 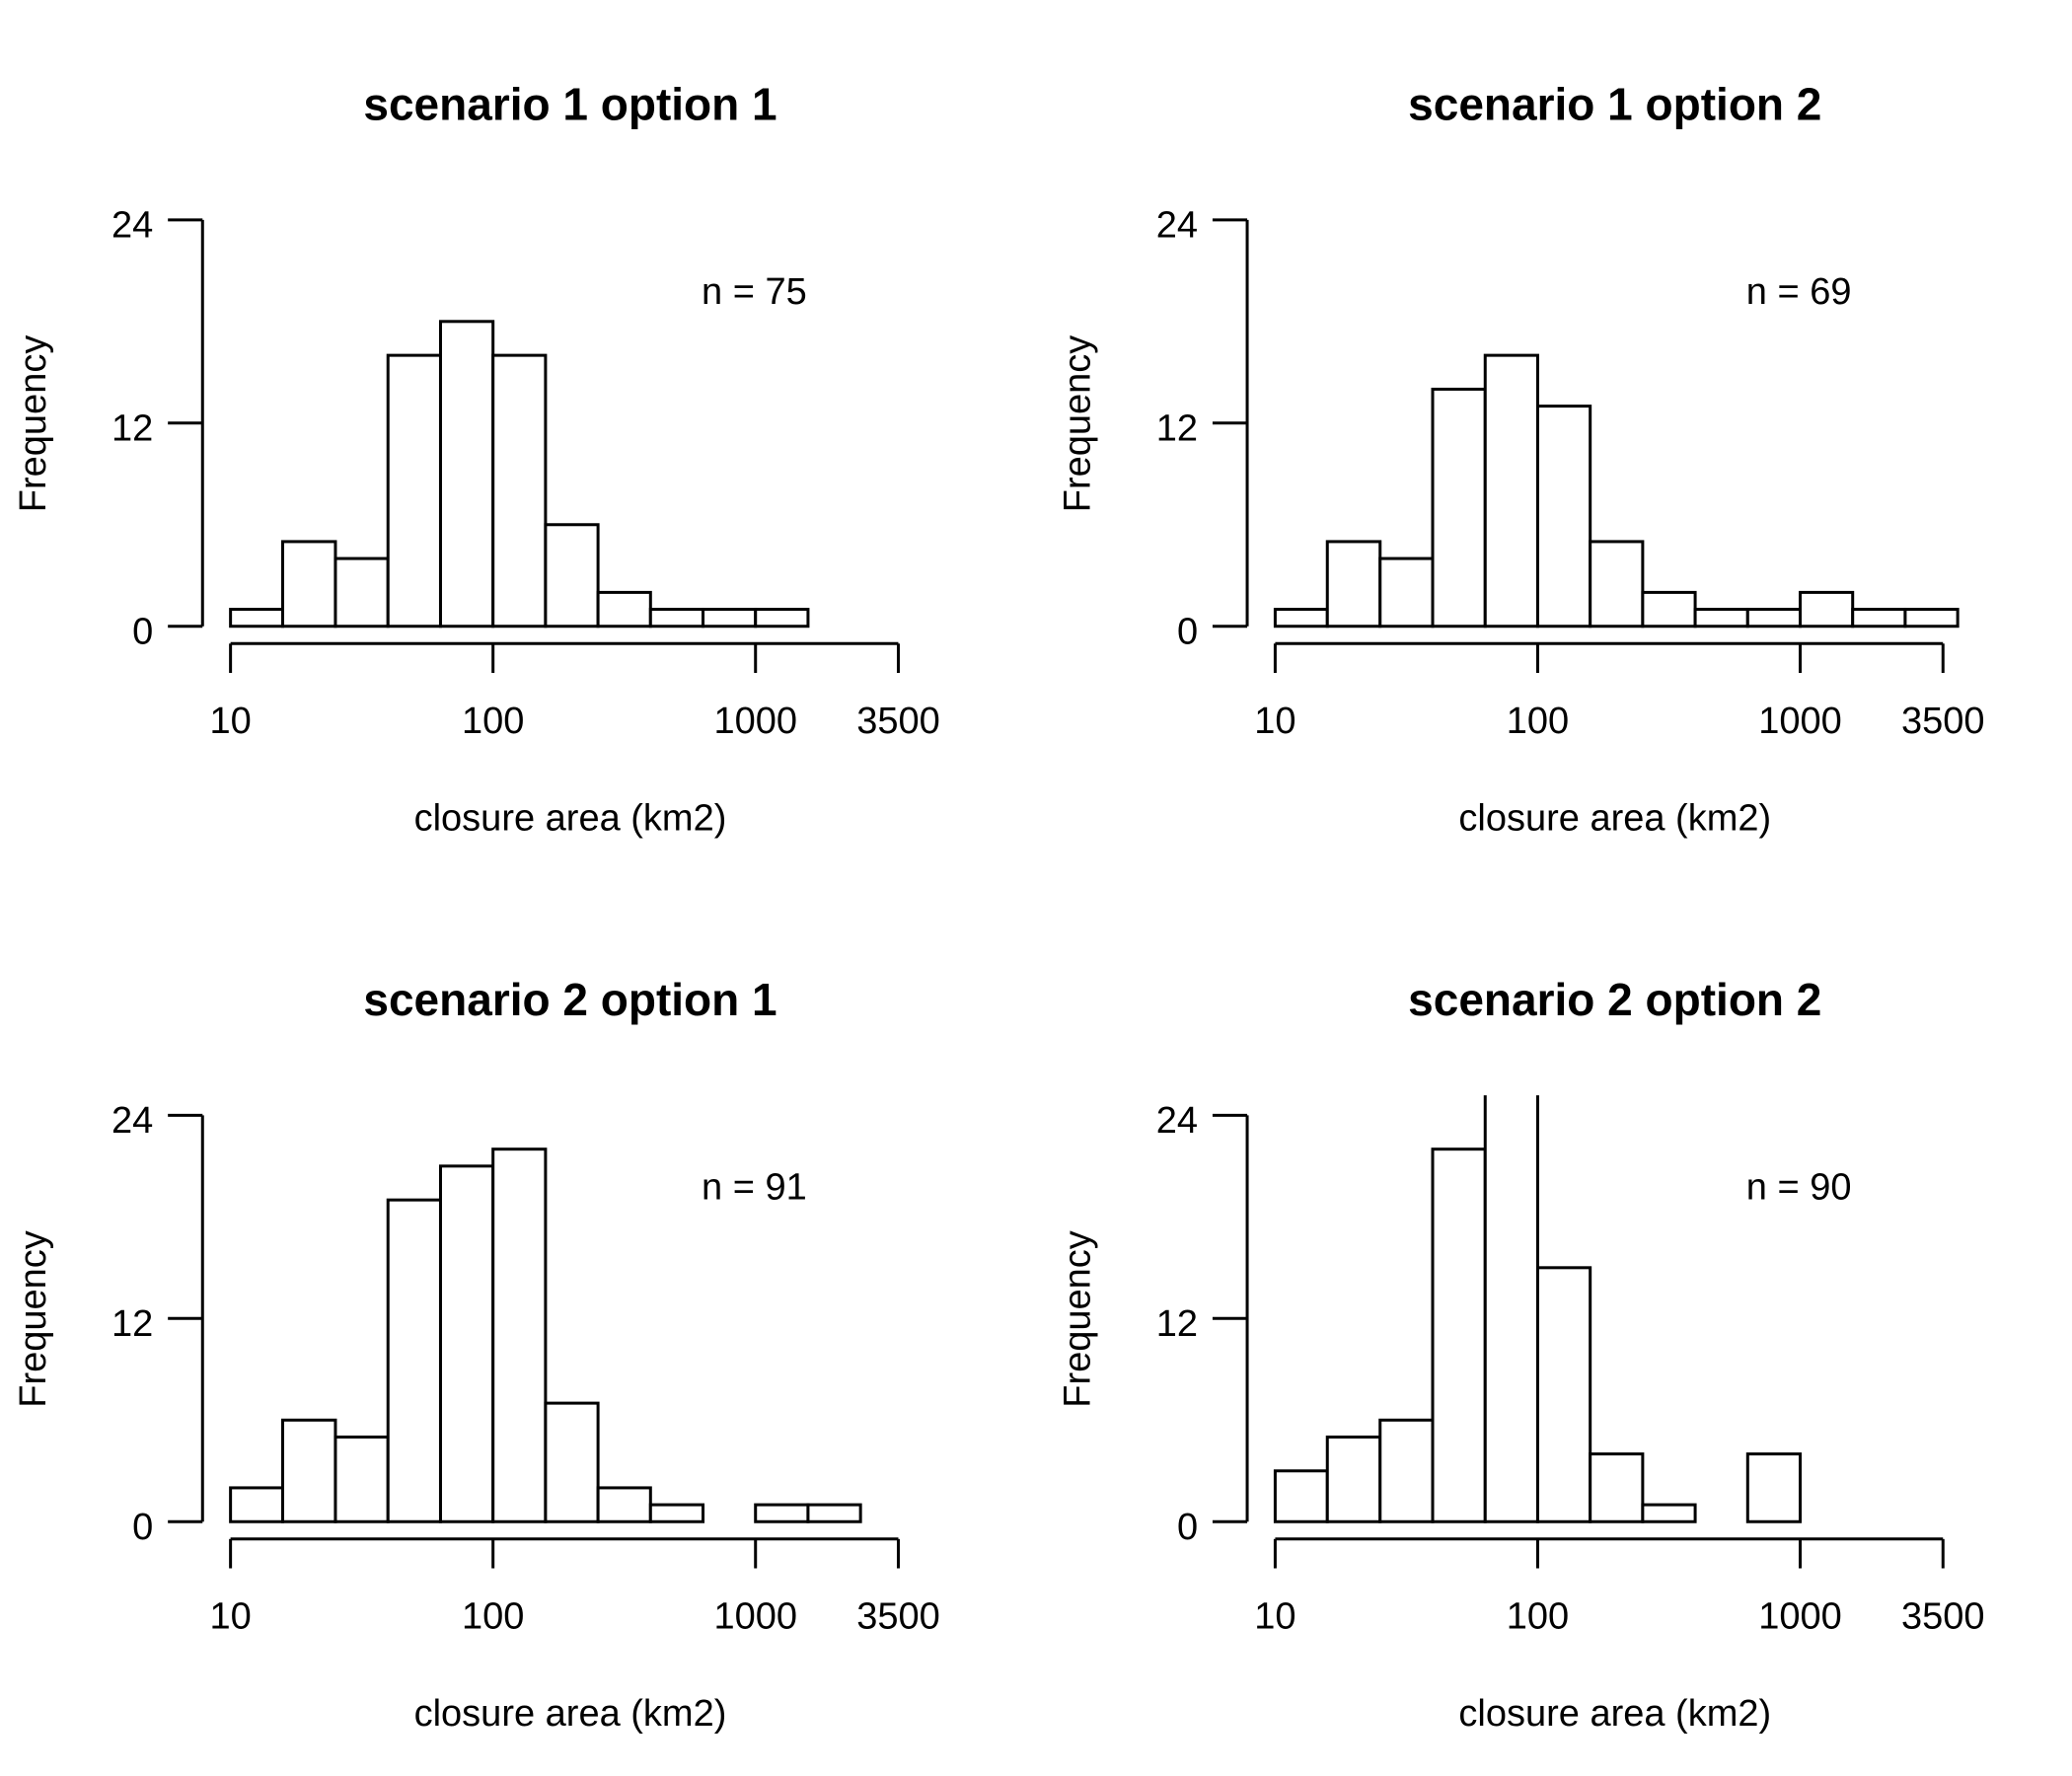 I want to click on chart-title: scenario 1 option 2, so click(x=1615, y=105).